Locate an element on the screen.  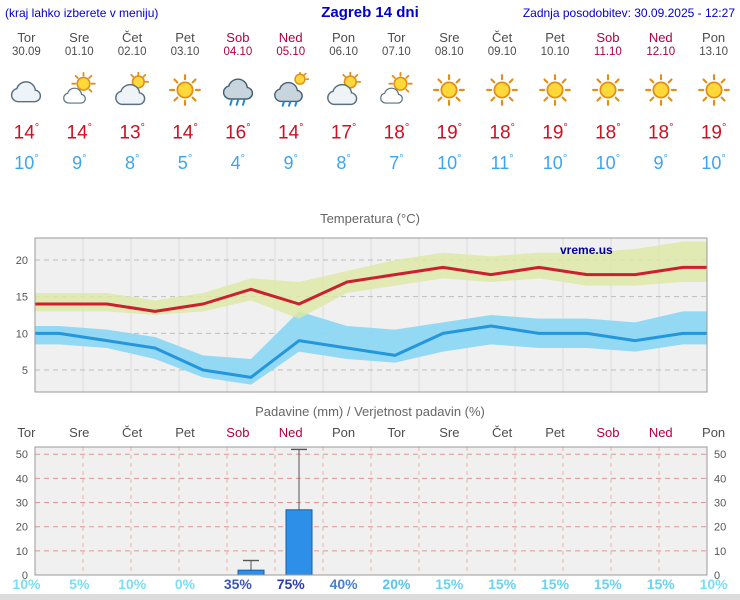
svg-text: 15 is located at coordinates (22, 298).